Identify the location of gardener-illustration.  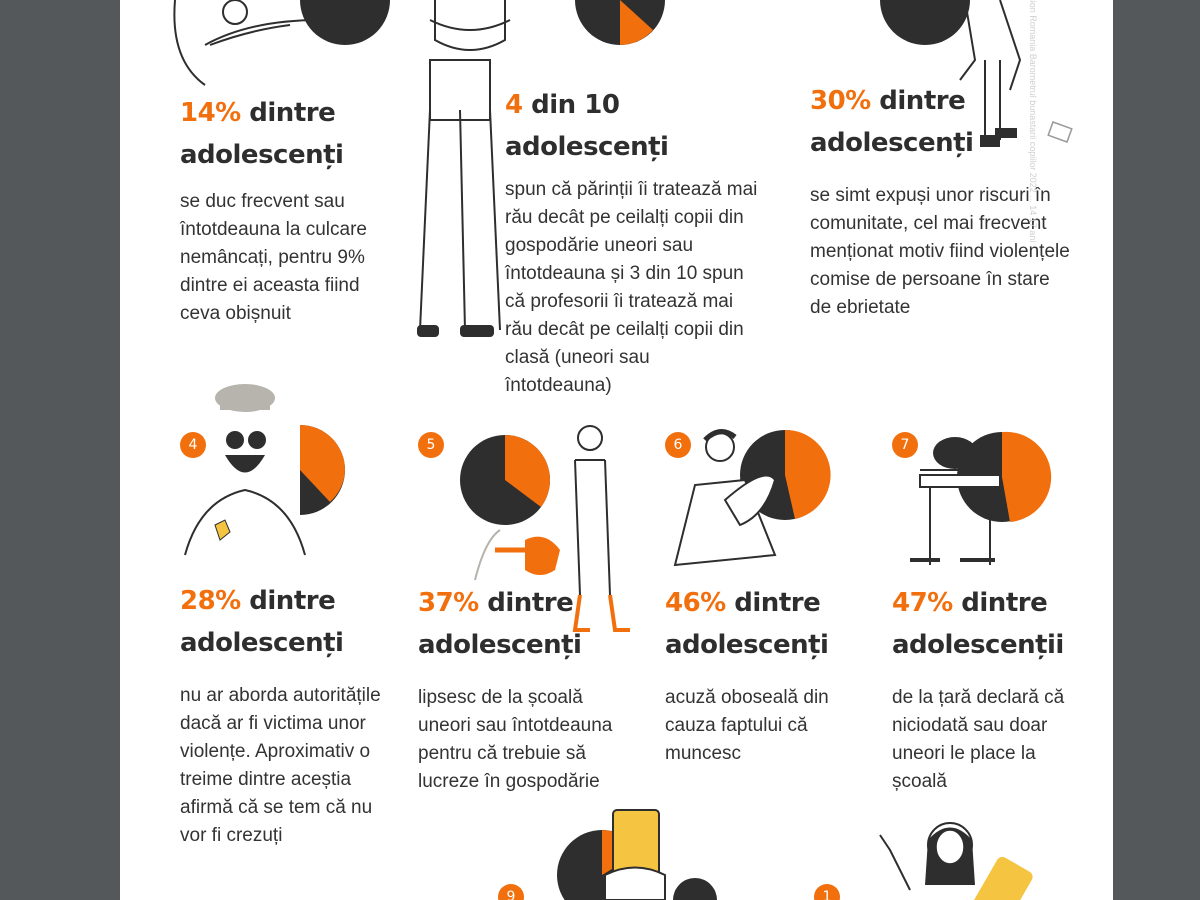
(552, 528).